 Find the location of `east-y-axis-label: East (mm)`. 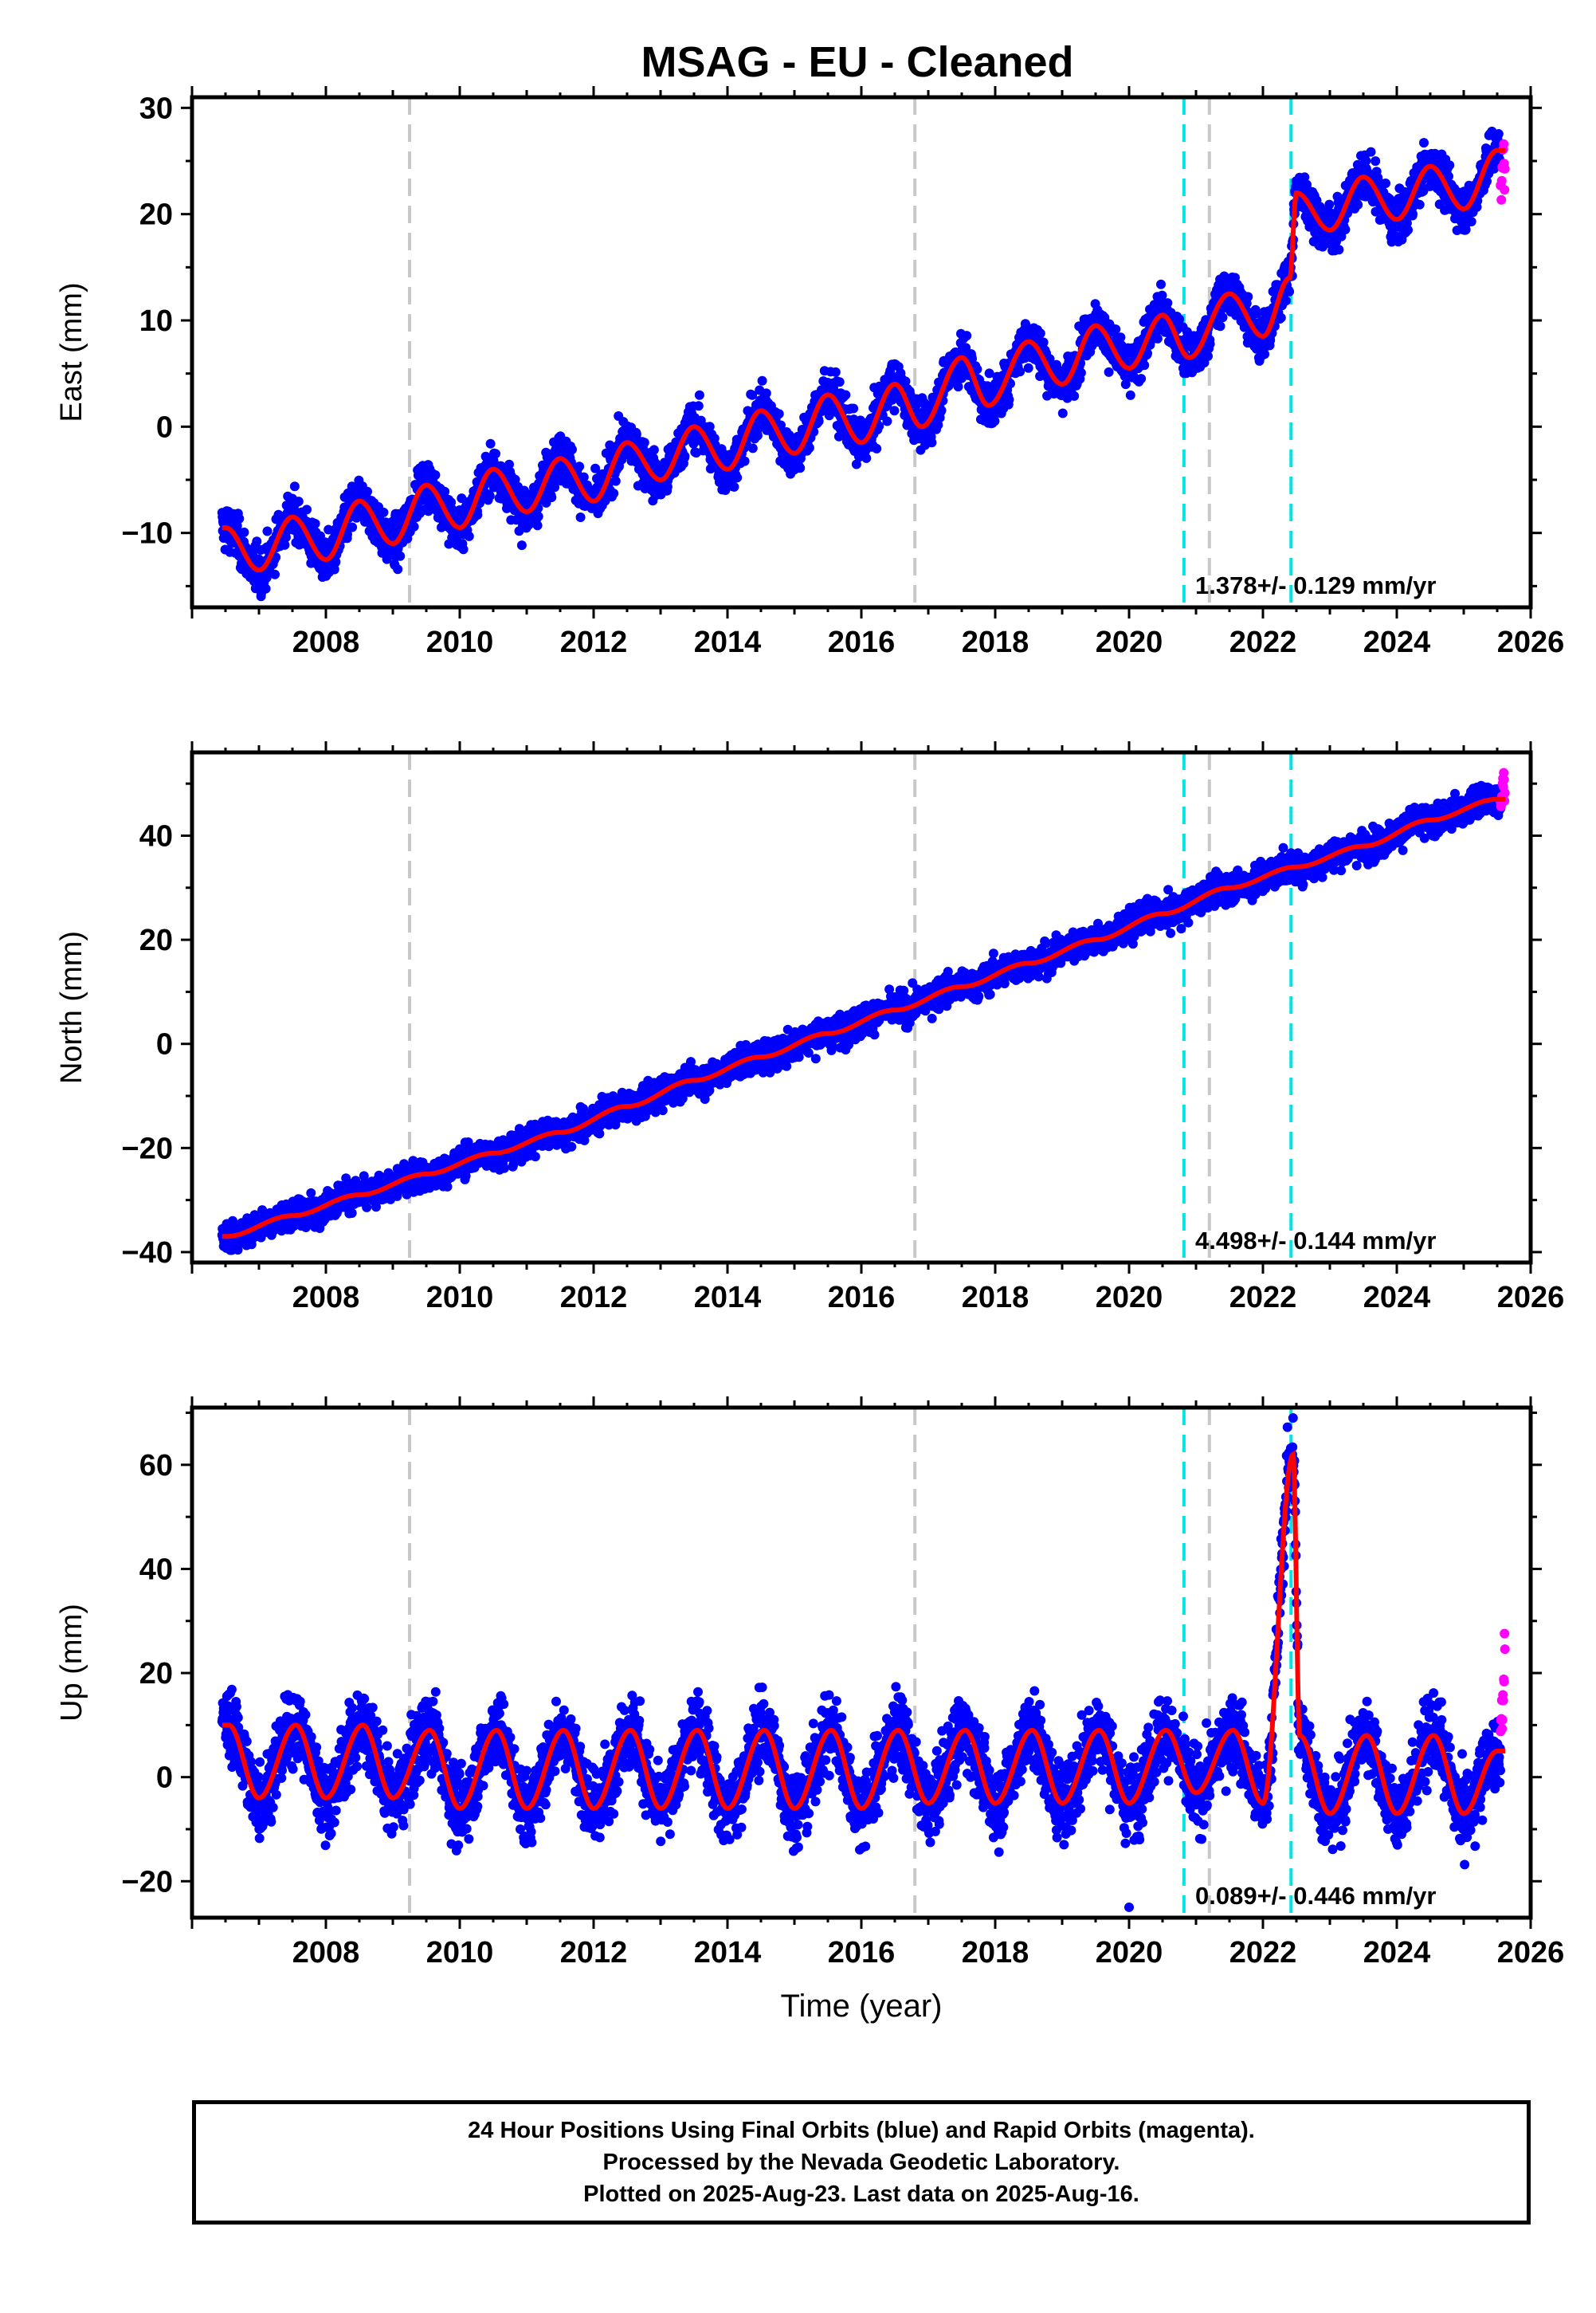

east-y-axis-label: East (mm) is located at coordinates (72, 352).